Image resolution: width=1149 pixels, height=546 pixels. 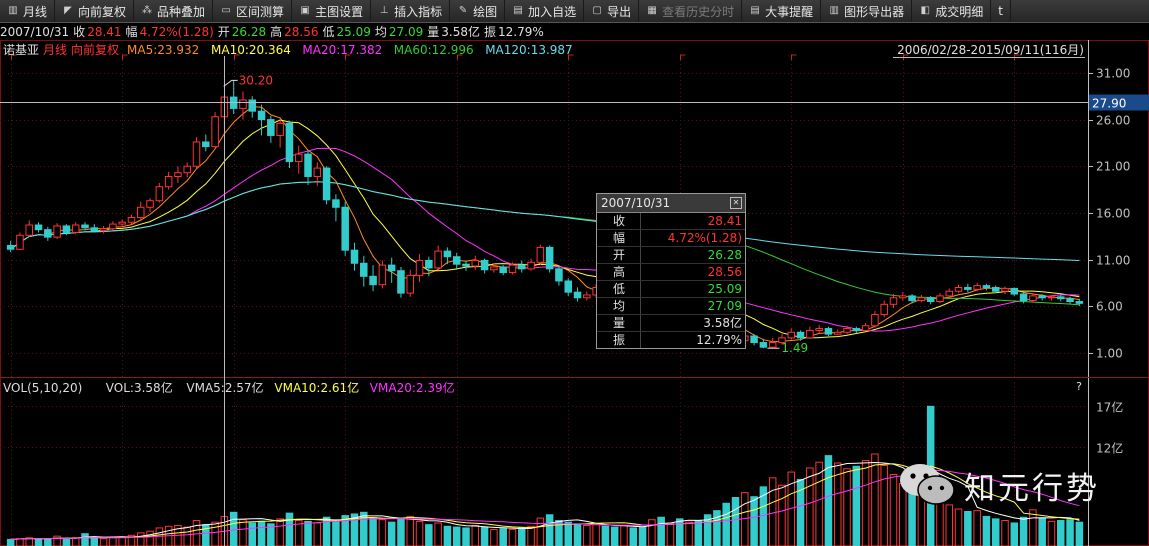 I want to click on toolbar-button-11: ▥ 图形导出器, so click(x=867, y=11).